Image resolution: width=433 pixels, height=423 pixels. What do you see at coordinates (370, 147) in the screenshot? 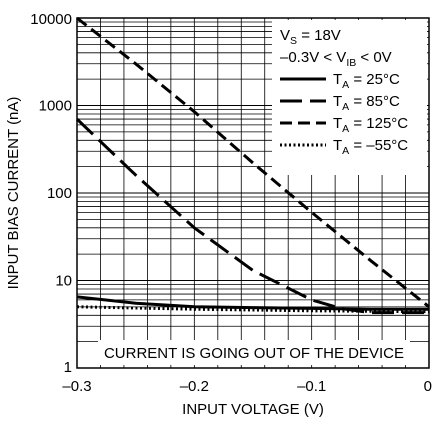
I see `legend-entry: TA = –55°C` at bounding box center [370, 147].